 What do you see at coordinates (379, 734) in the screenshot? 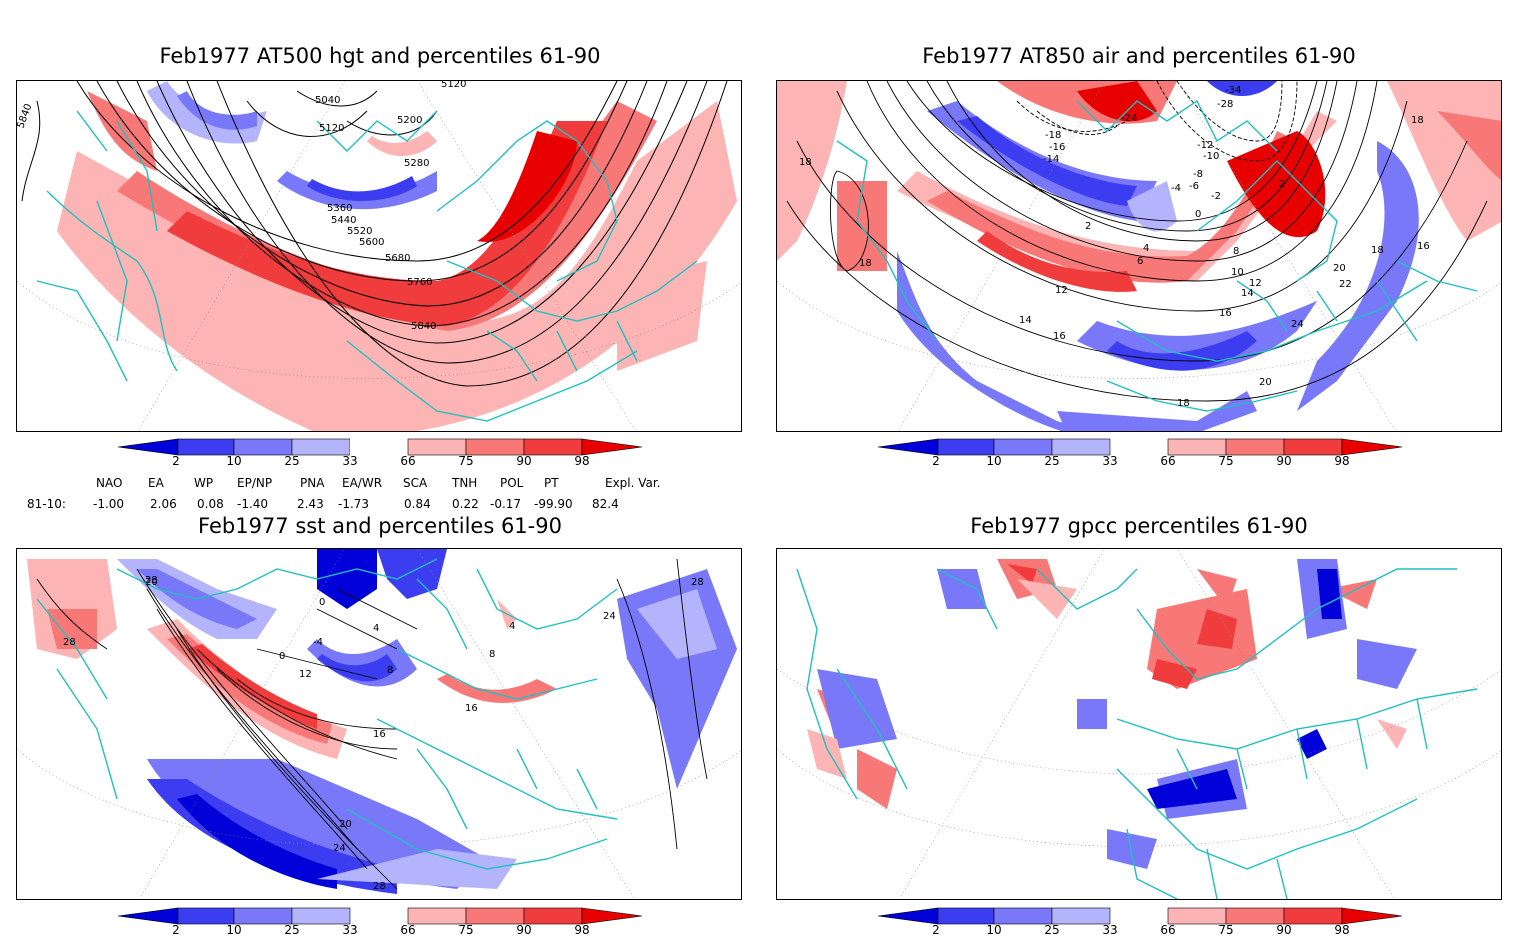
I see `contour-label: 16` at bounding box center [379, 734].